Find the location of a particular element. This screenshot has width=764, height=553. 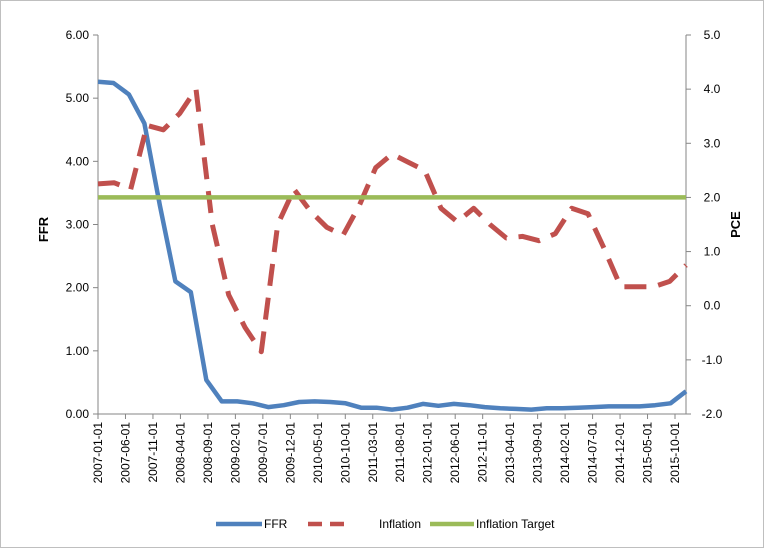

right-tick-label: 3.0 is located at coordinates (712, 143).